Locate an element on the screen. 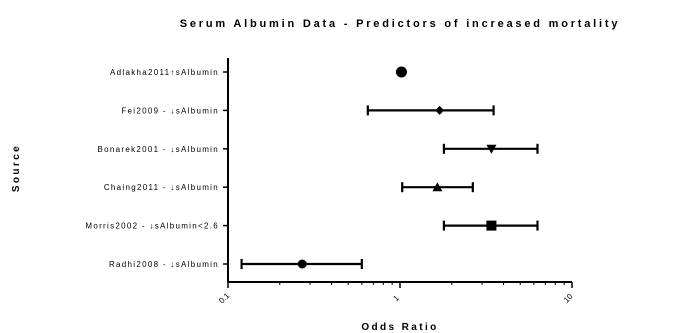 Image resolution: width=690 pixels, height=333 pixels. study-label: Adlakha2011↑sAlbumin is located at coordinates (164, 72).